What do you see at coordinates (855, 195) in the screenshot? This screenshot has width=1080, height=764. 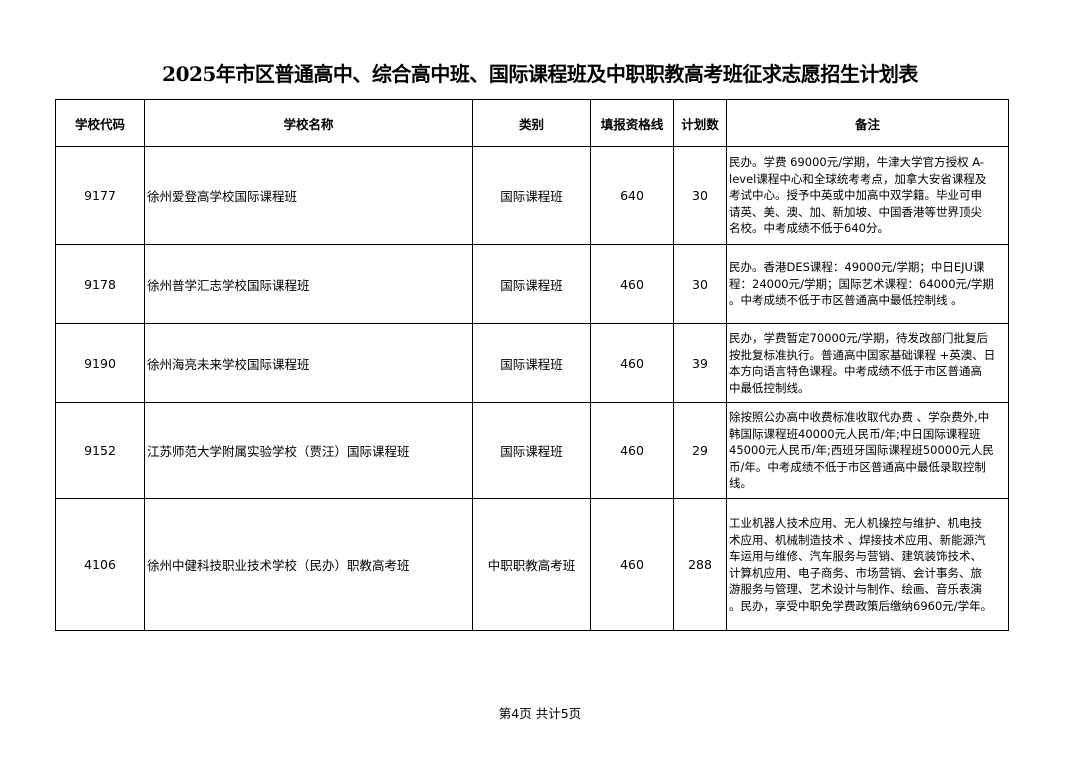 I see `remarks-line: 考试中心。授予中英或中加高中双学籍。毕业可申` at bounding box center [855, 195].